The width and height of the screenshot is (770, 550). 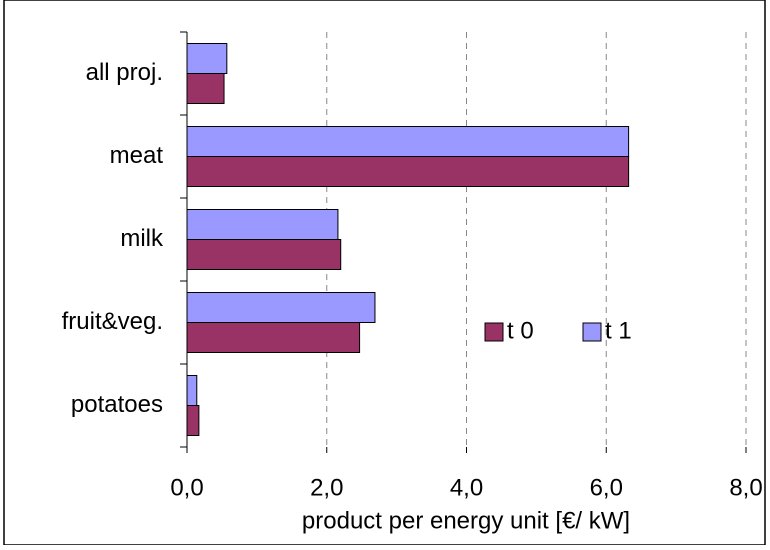 What do you see at coordinates (137, 155) in the screenshot?
I see `y-tick-label: meat` at bounding box center [137, 155].